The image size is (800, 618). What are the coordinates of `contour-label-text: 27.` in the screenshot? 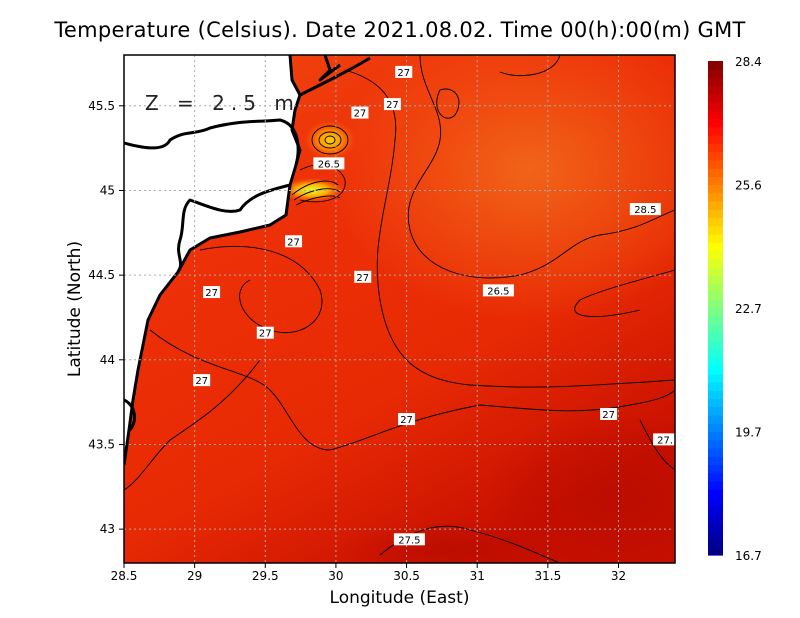 It's located at (665, 440).